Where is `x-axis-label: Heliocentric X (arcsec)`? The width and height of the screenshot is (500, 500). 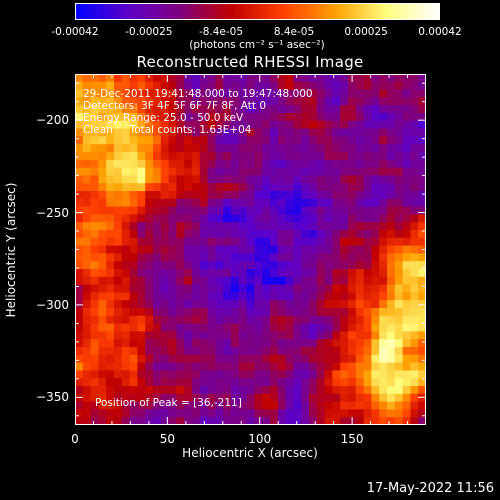 x-axis-label: Heliocentric X (arcsec) is located at coordinates (250, 453).